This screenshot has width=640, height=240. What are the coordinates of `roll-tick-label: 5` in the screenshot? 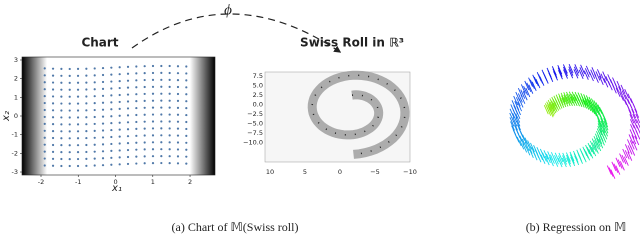 It's located at (305, 172).